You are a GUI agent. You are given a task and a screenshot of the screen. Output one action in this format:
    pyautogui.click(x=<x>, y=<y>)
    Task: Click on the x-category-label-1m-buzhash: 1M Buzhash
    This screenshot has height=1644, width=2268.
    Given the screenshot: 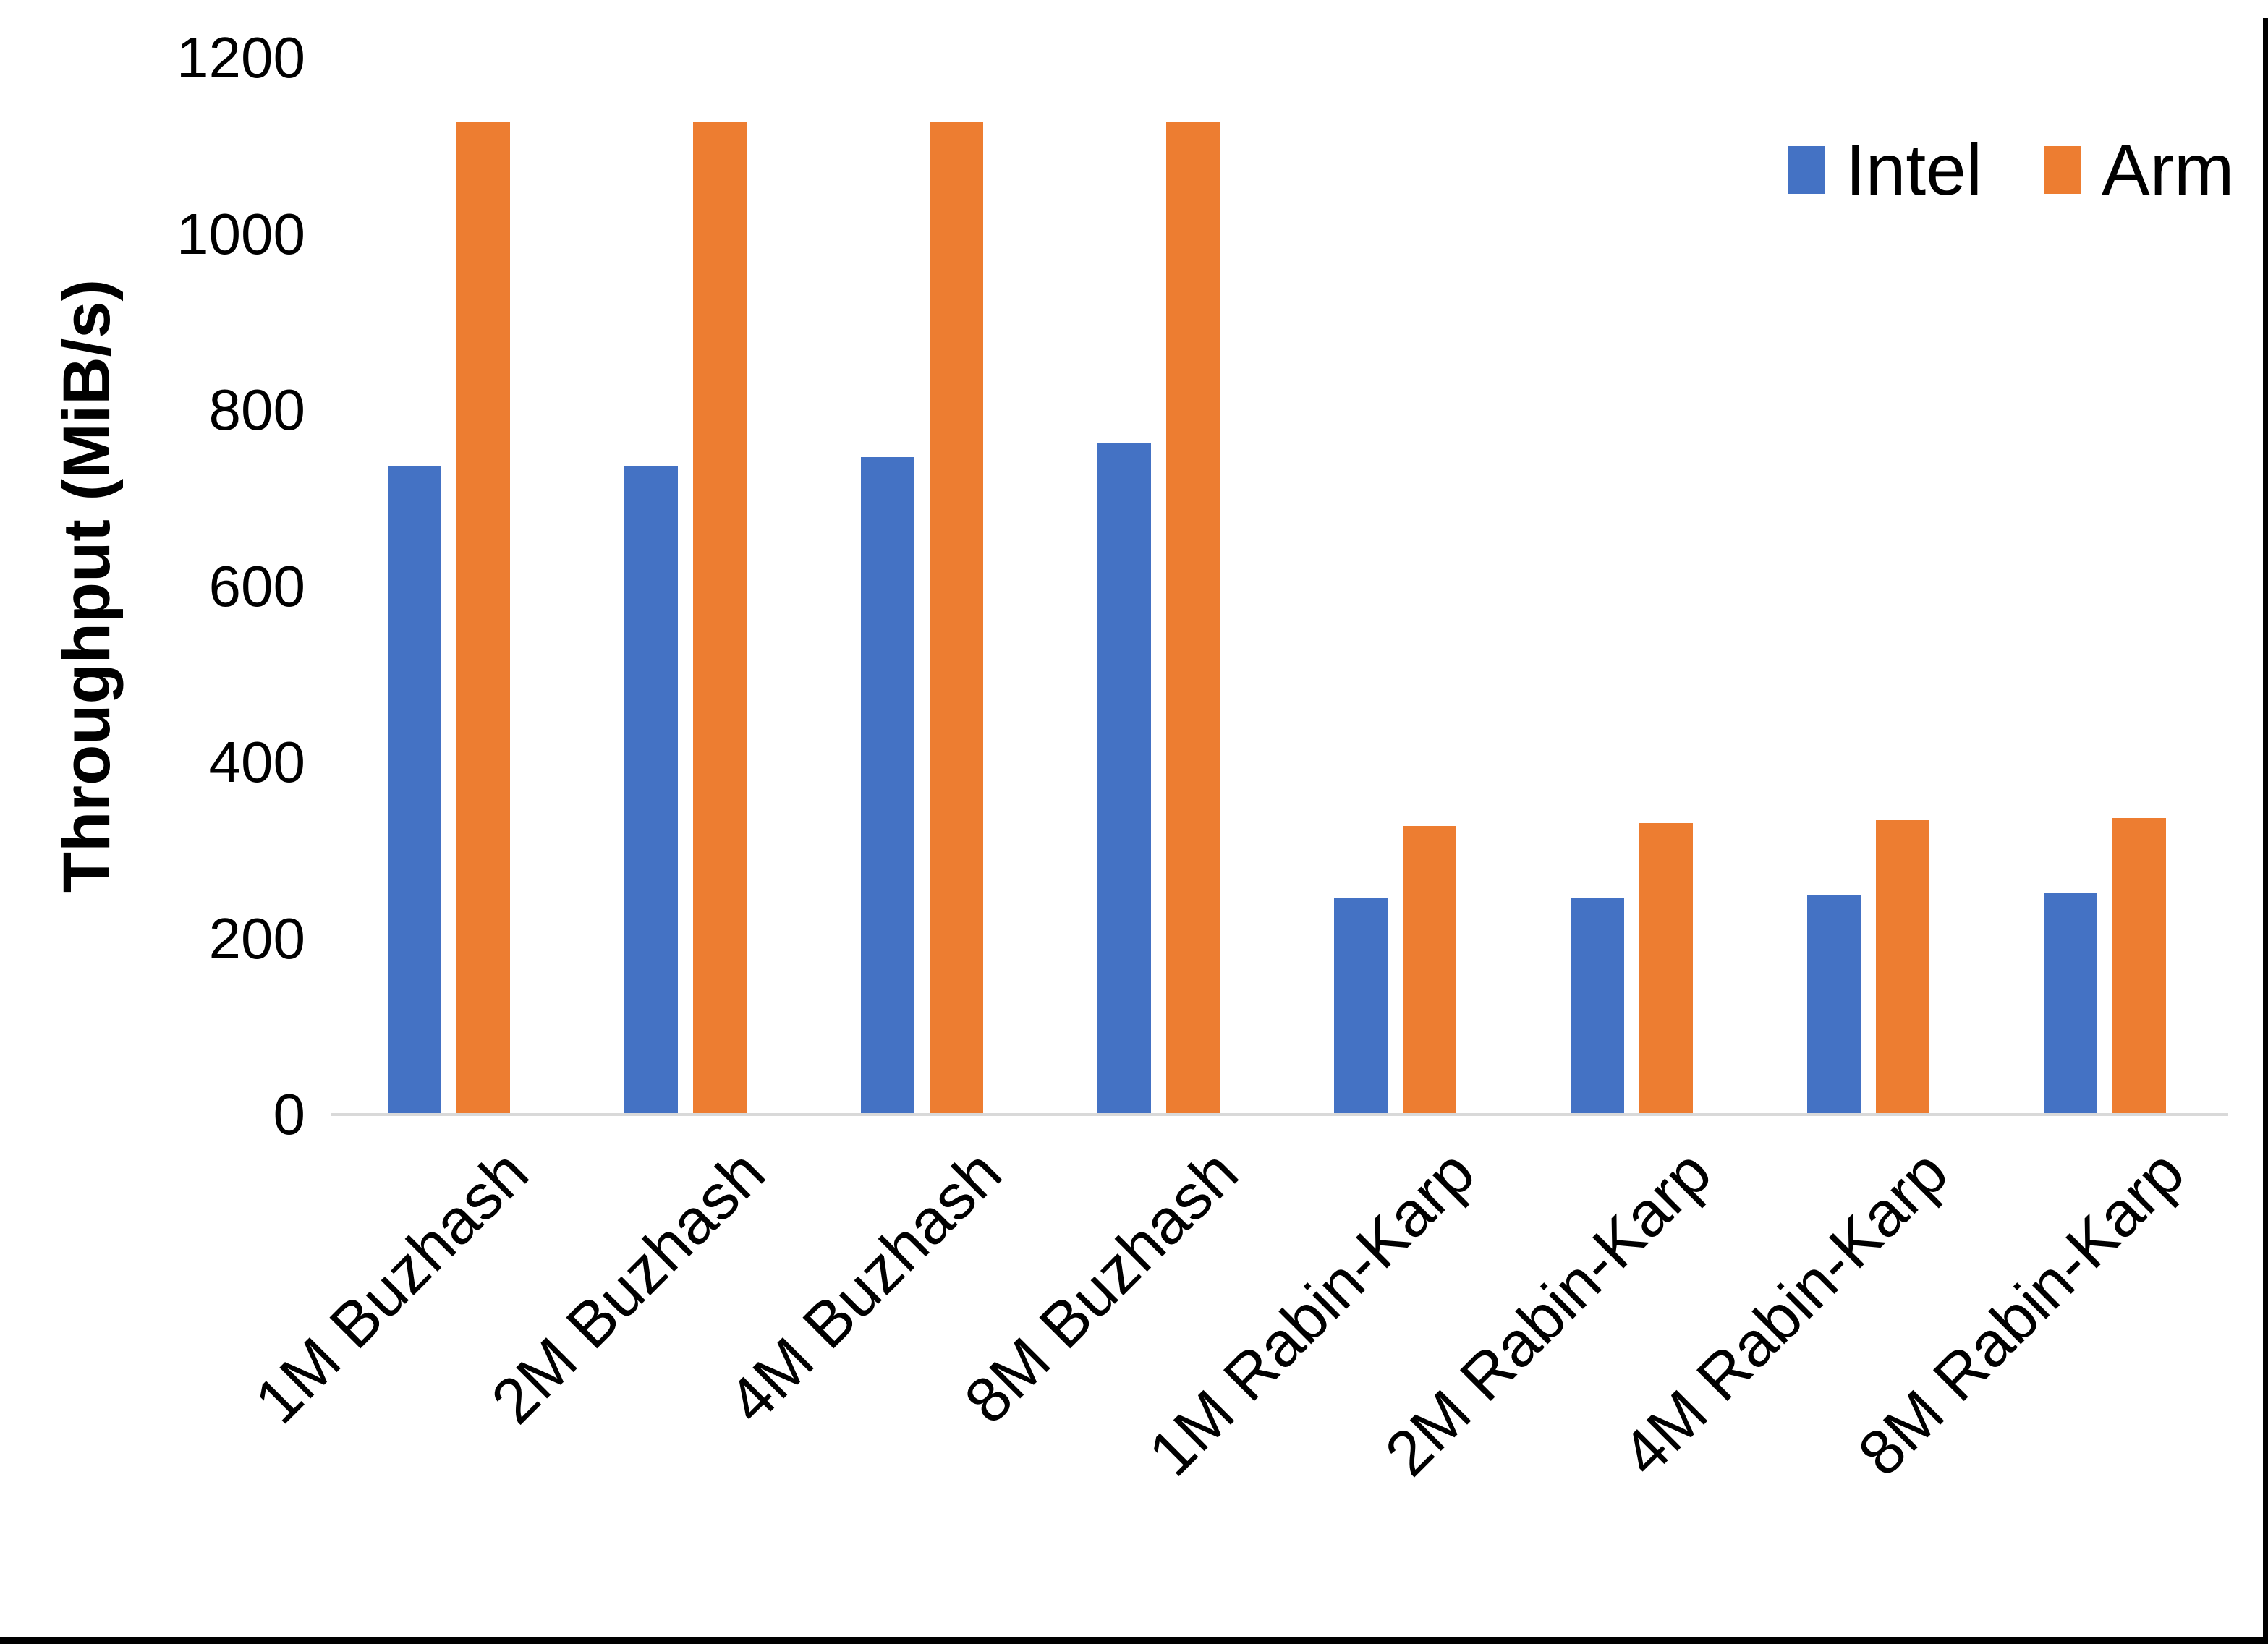 What is the action you would take?
    pyautogui.click(x=391, y=1286)
    